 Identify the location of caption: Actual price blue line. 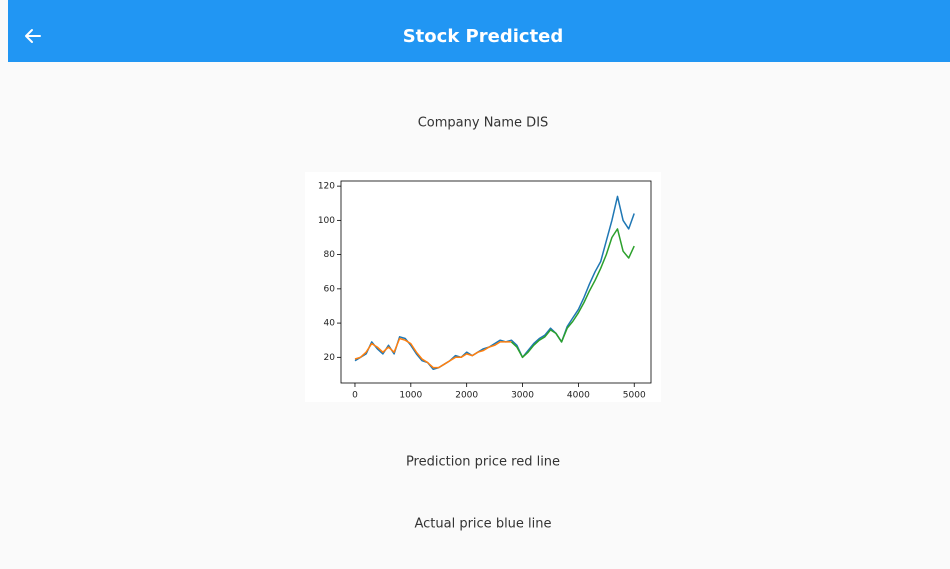
(482, 524).